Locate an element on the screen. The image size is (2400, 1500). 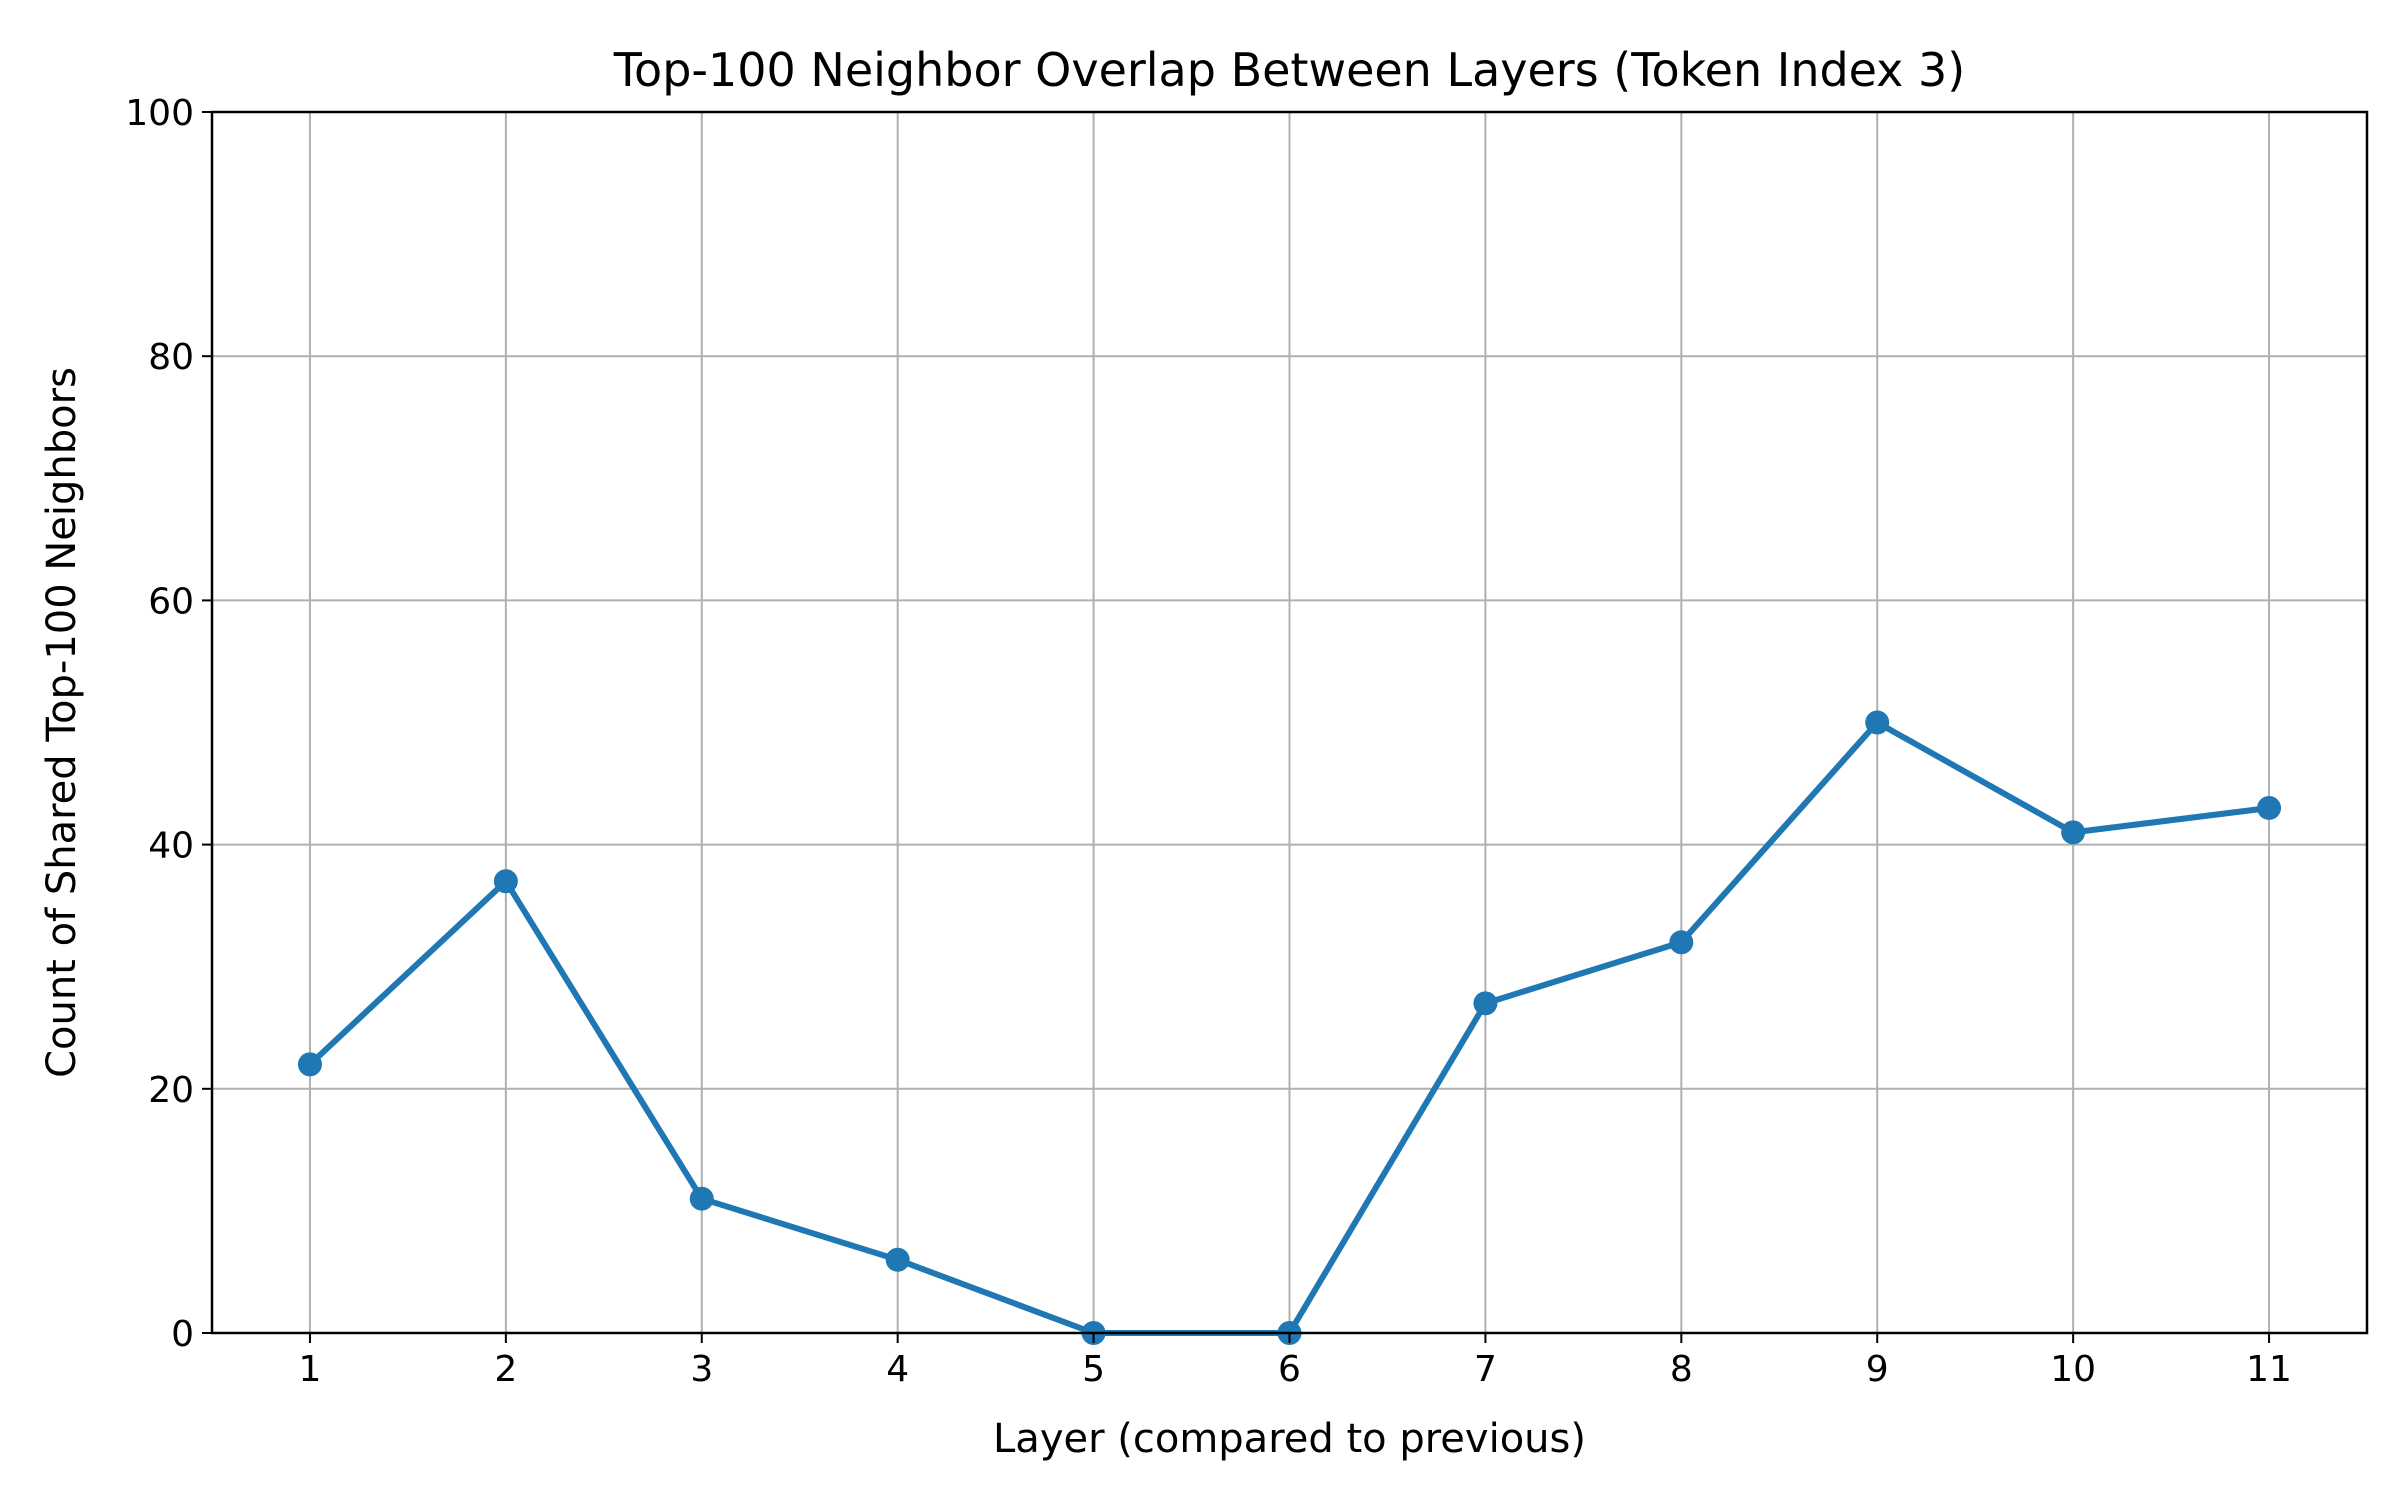
y-tick-label: 80 is located at coordinates (171, 357).